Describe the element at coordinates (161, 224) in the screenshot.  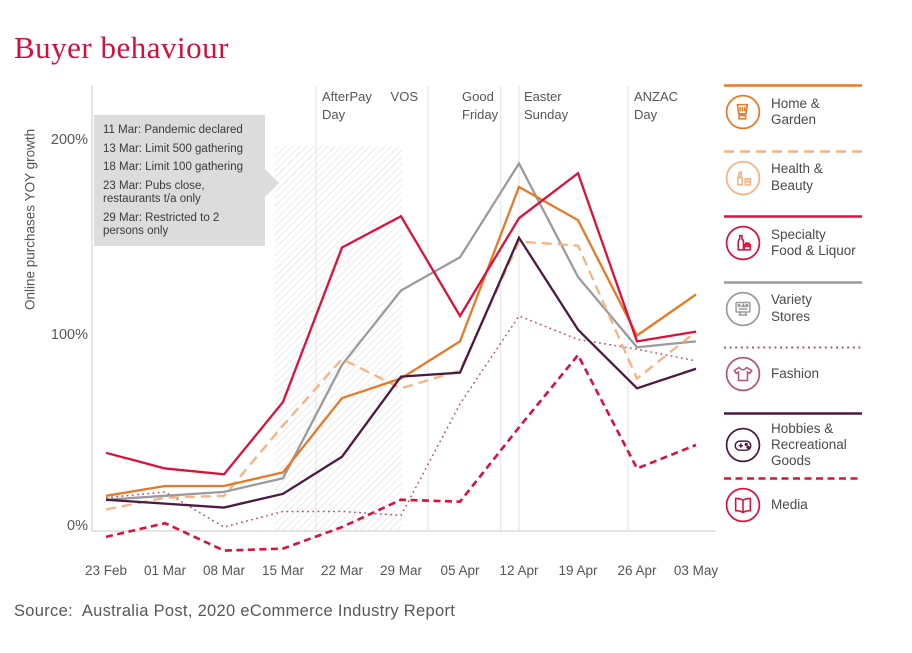
I see `callout-item: 29 Mar: Restricted to 2 persons only` at that location.